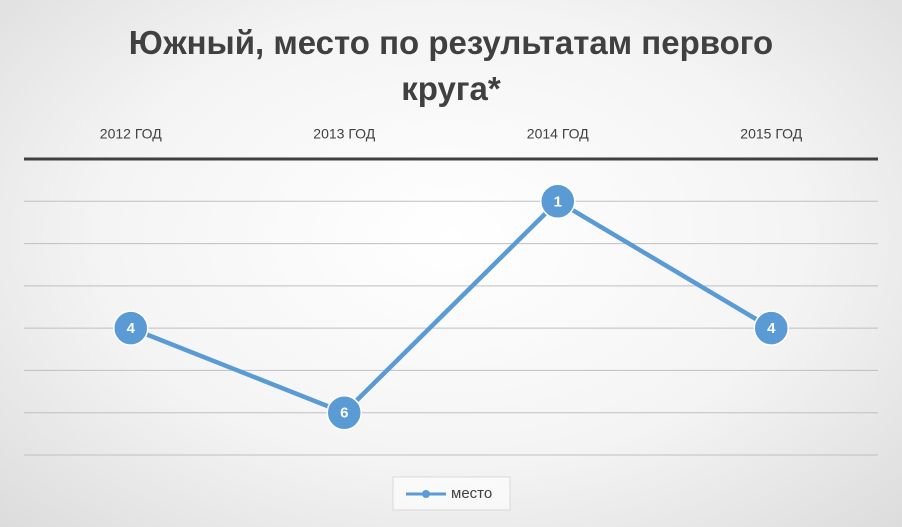 Image resolution: width=902 pixels, height=527 pixels. What do you see at coordinates (426, 494) in the screenshot?
I see `legend-marker` at bounding box center [426, 494].